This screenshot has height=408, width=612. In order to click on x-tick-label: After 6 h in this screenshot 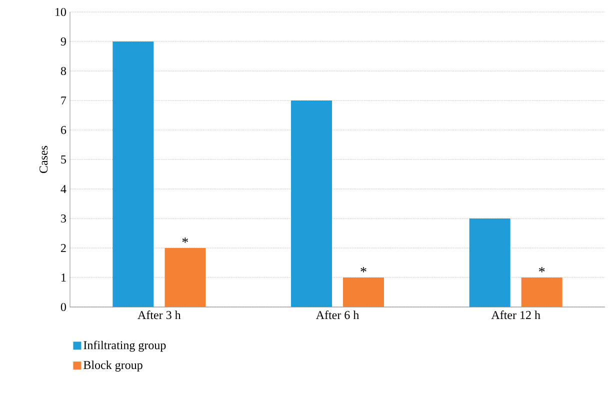, I will do `click(337, 315)`.